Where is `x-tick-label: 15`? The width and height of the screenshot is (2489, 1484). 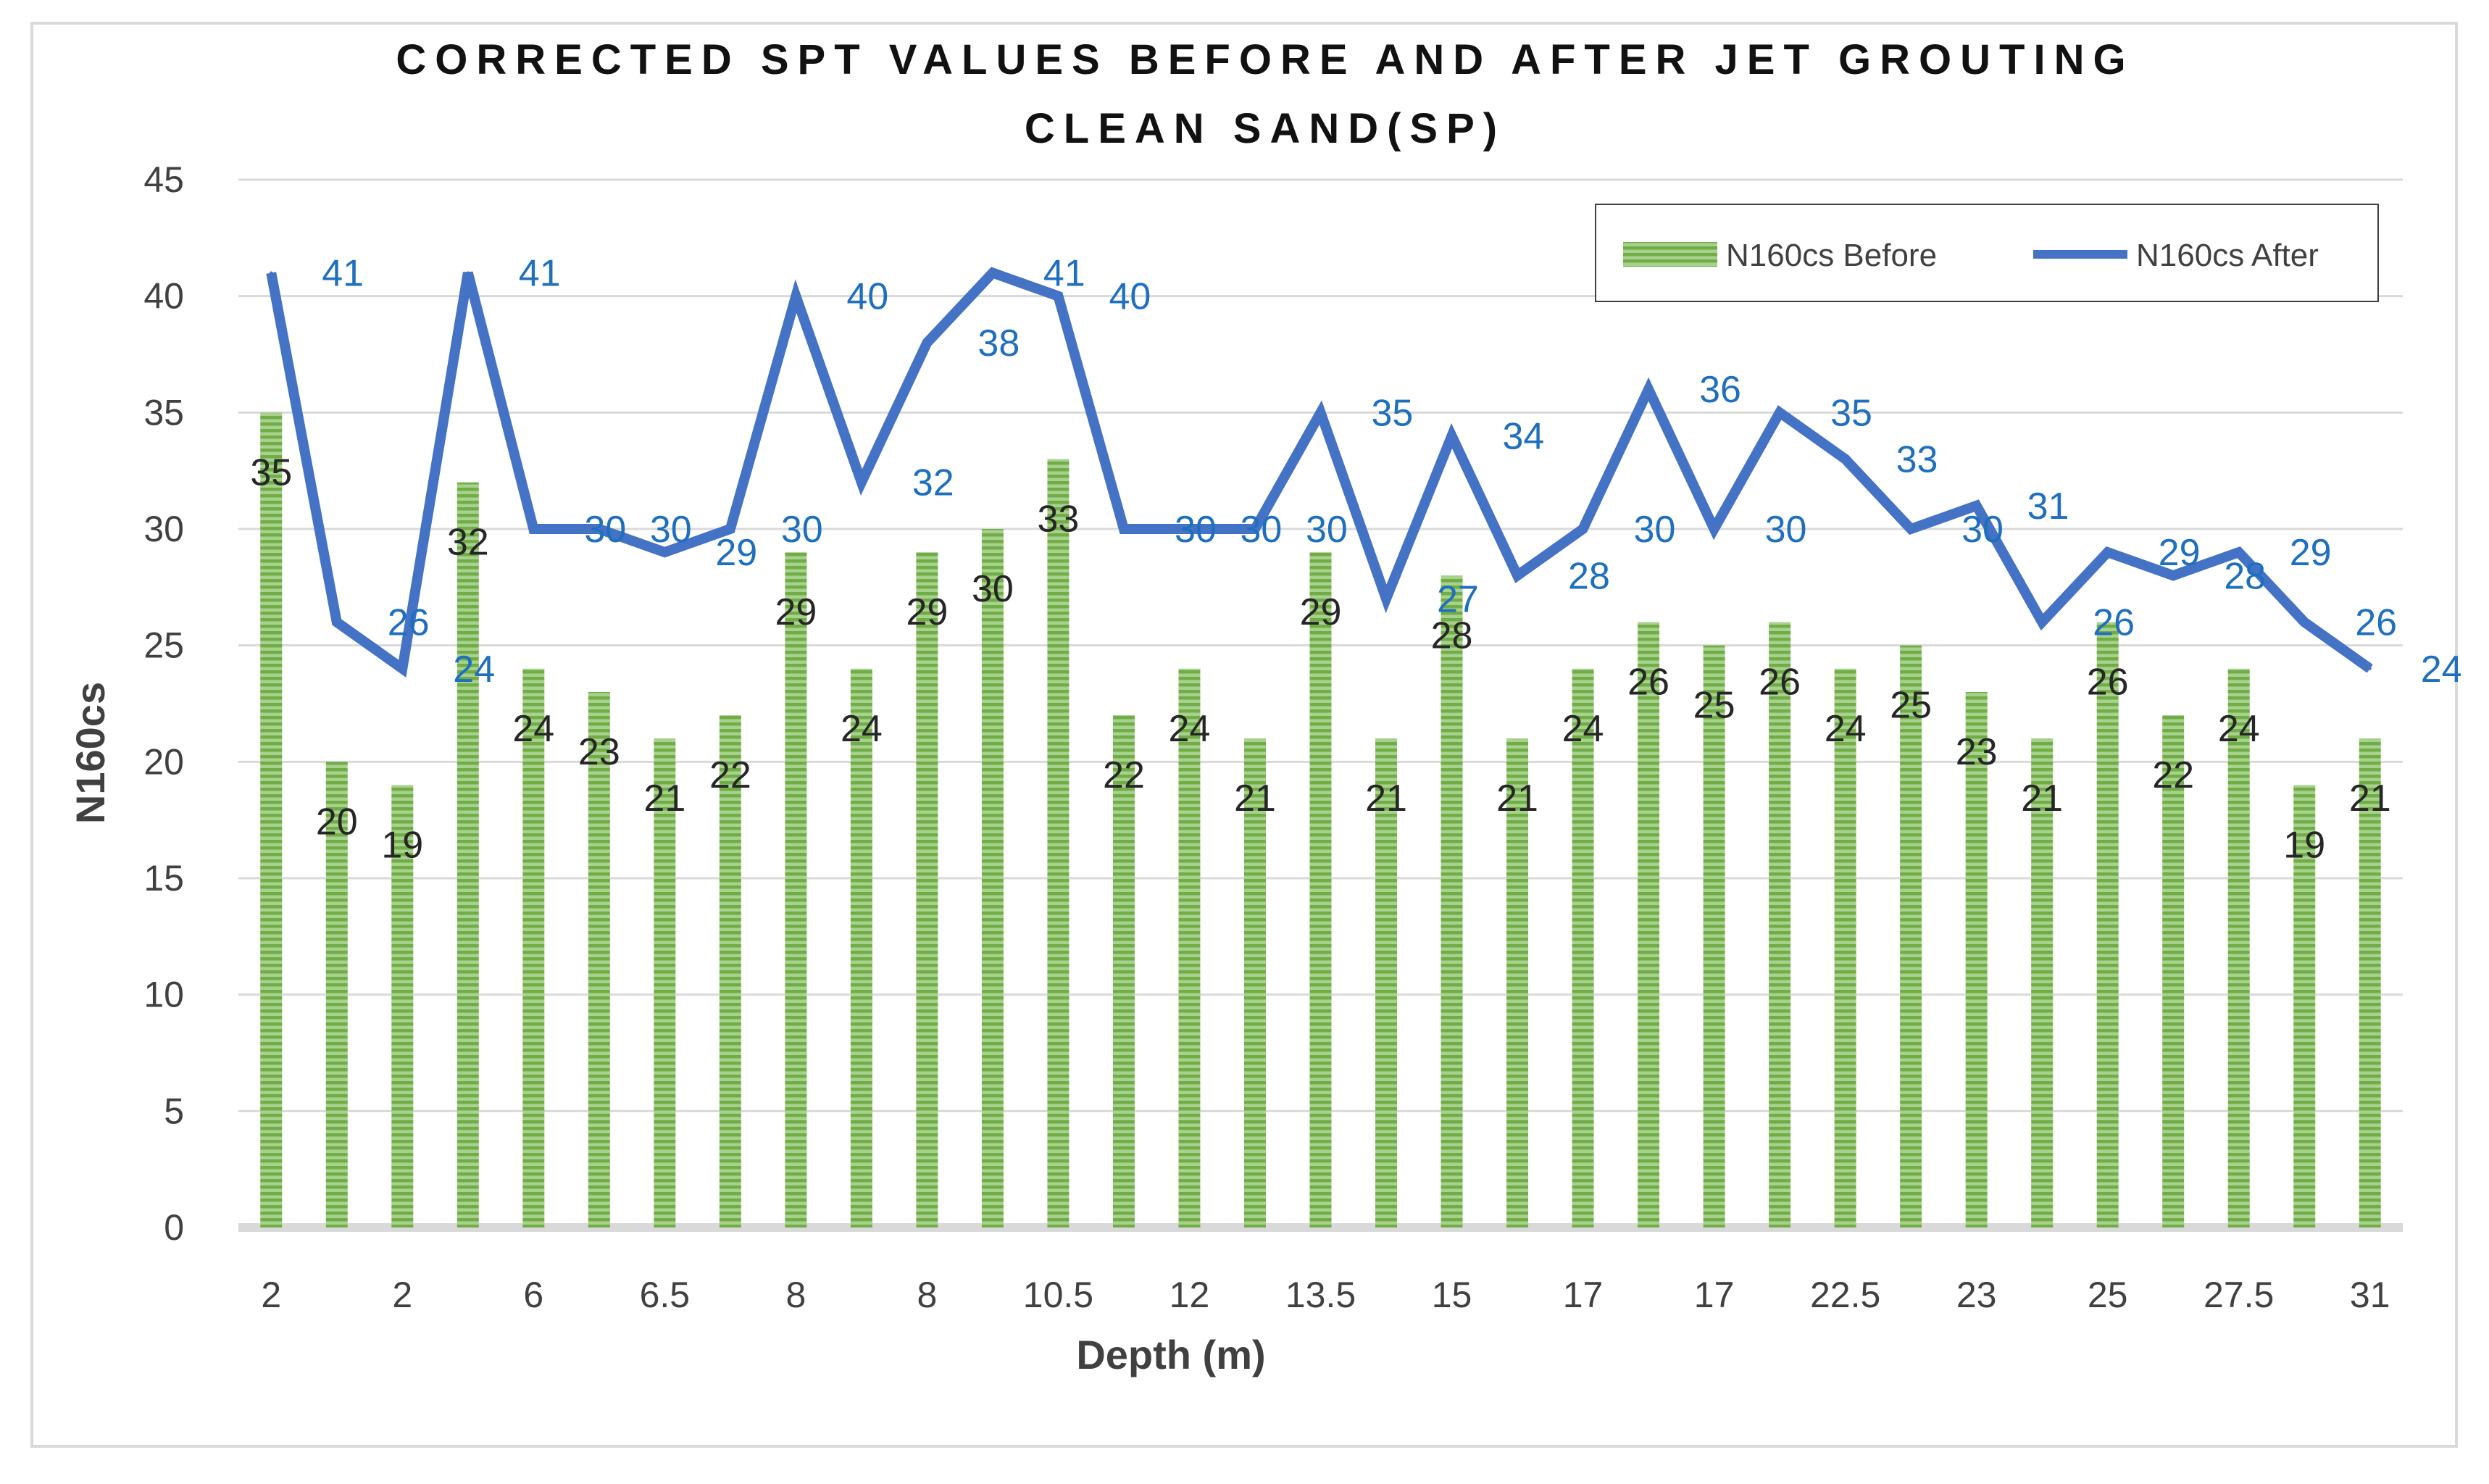
x-tick-label: 15 is located at coordinates (1452, 1295).